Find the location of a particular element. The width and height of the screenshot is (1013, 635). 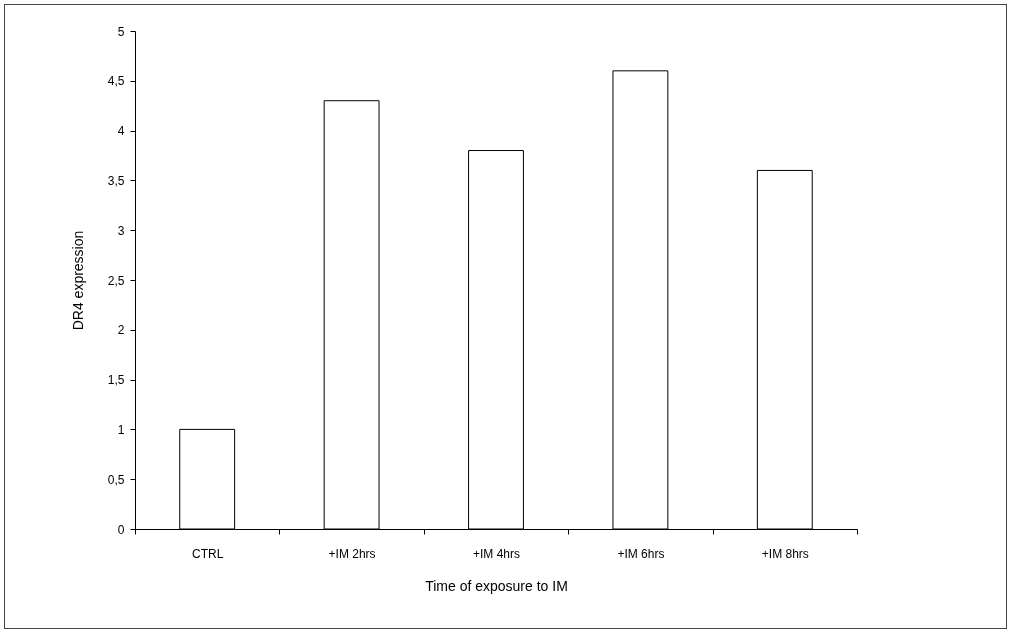

y-tick-label: 3 is located at coordinates (121, 230).